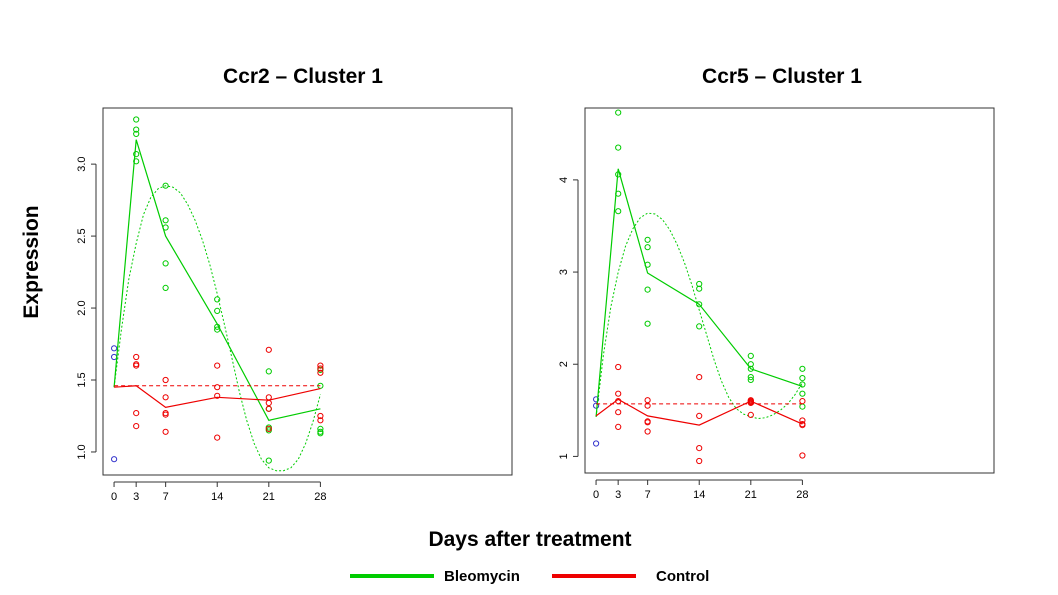  What do you see at coordinates (701, 490) in the screenshot?
I see `x-axis-ccr5: 0 3 7 14 21 28` at bounding box center [701, 490].